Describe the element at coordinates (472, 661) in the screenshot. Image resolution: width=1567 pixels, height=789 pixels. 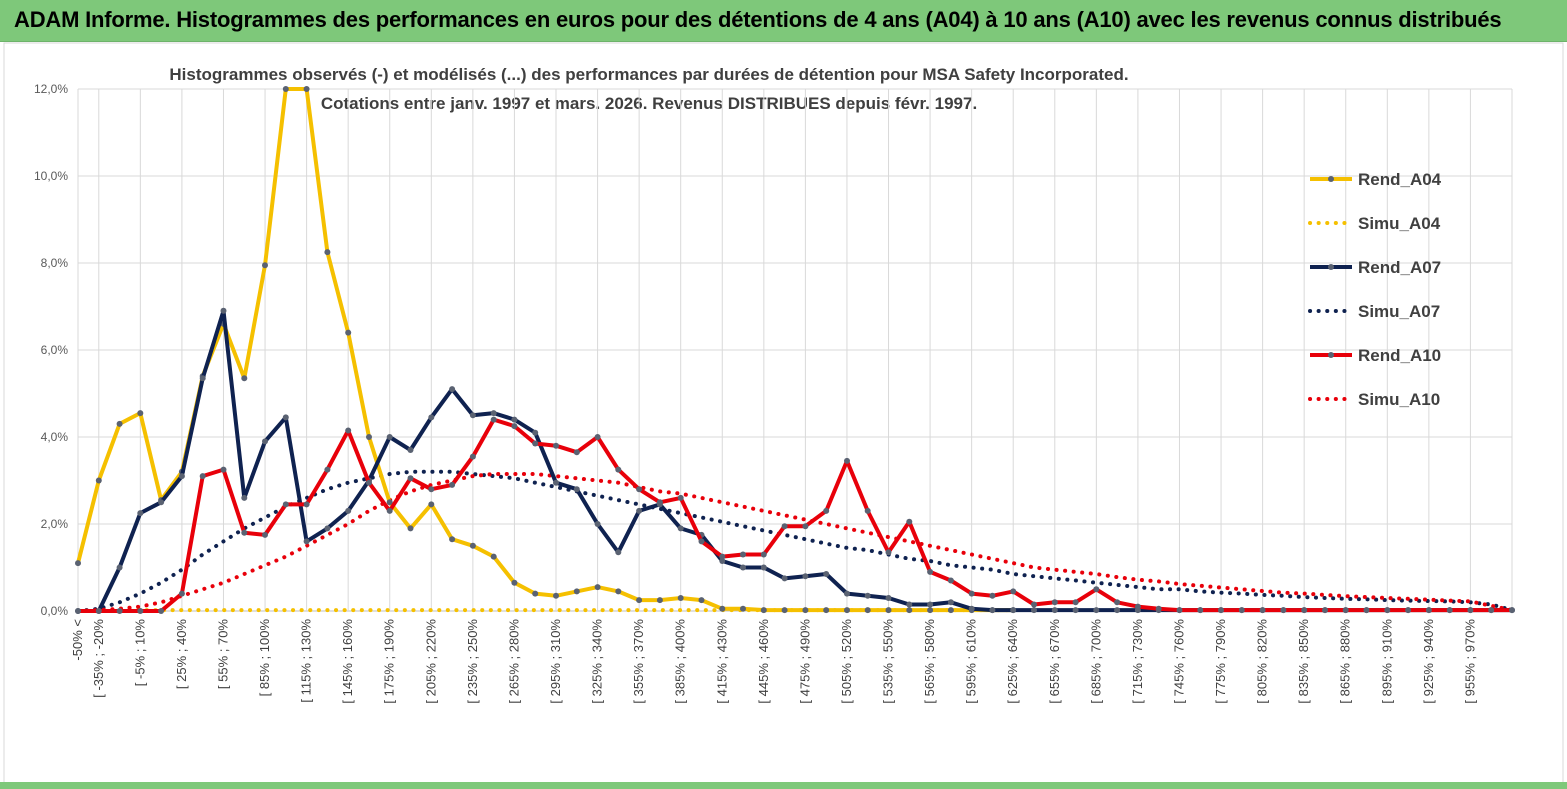
I see `x-tick-label: [ 235% ; 250%` at that location.